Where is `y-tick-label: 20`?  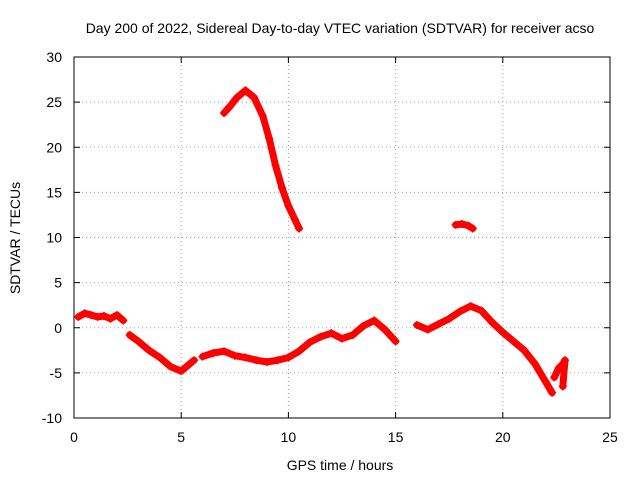
y-tick-label: 20 is located at coordinates (54, 147).